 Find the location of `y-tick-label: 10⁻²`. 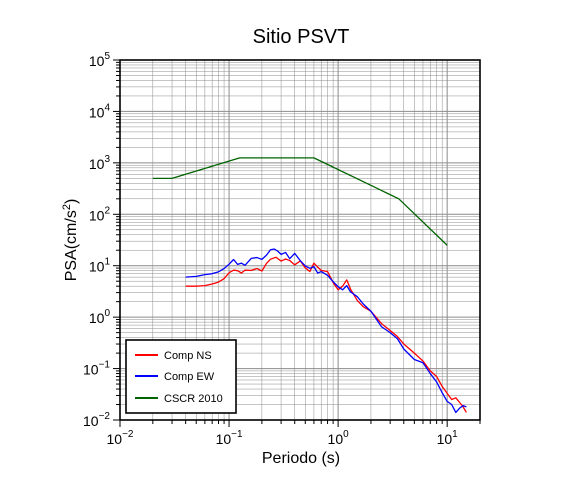

y-tick-label: 10⁻² is located at coordinates (96, 420).